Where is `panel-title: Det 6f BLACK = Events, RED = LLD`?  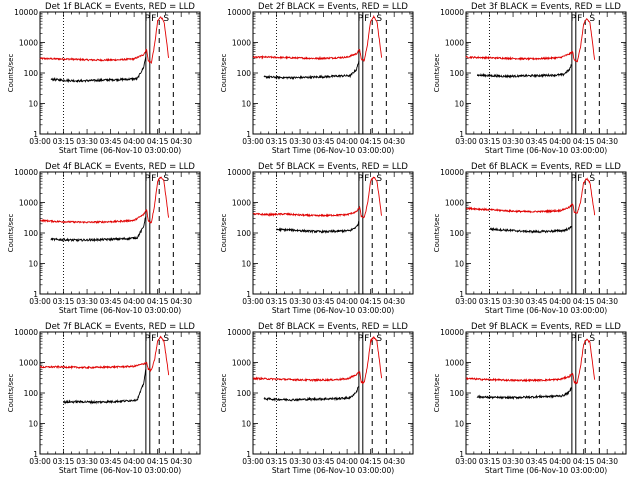
panel-title: Det 6f BLACK = Events, RED = LLD is located at coordinates (546, 167).